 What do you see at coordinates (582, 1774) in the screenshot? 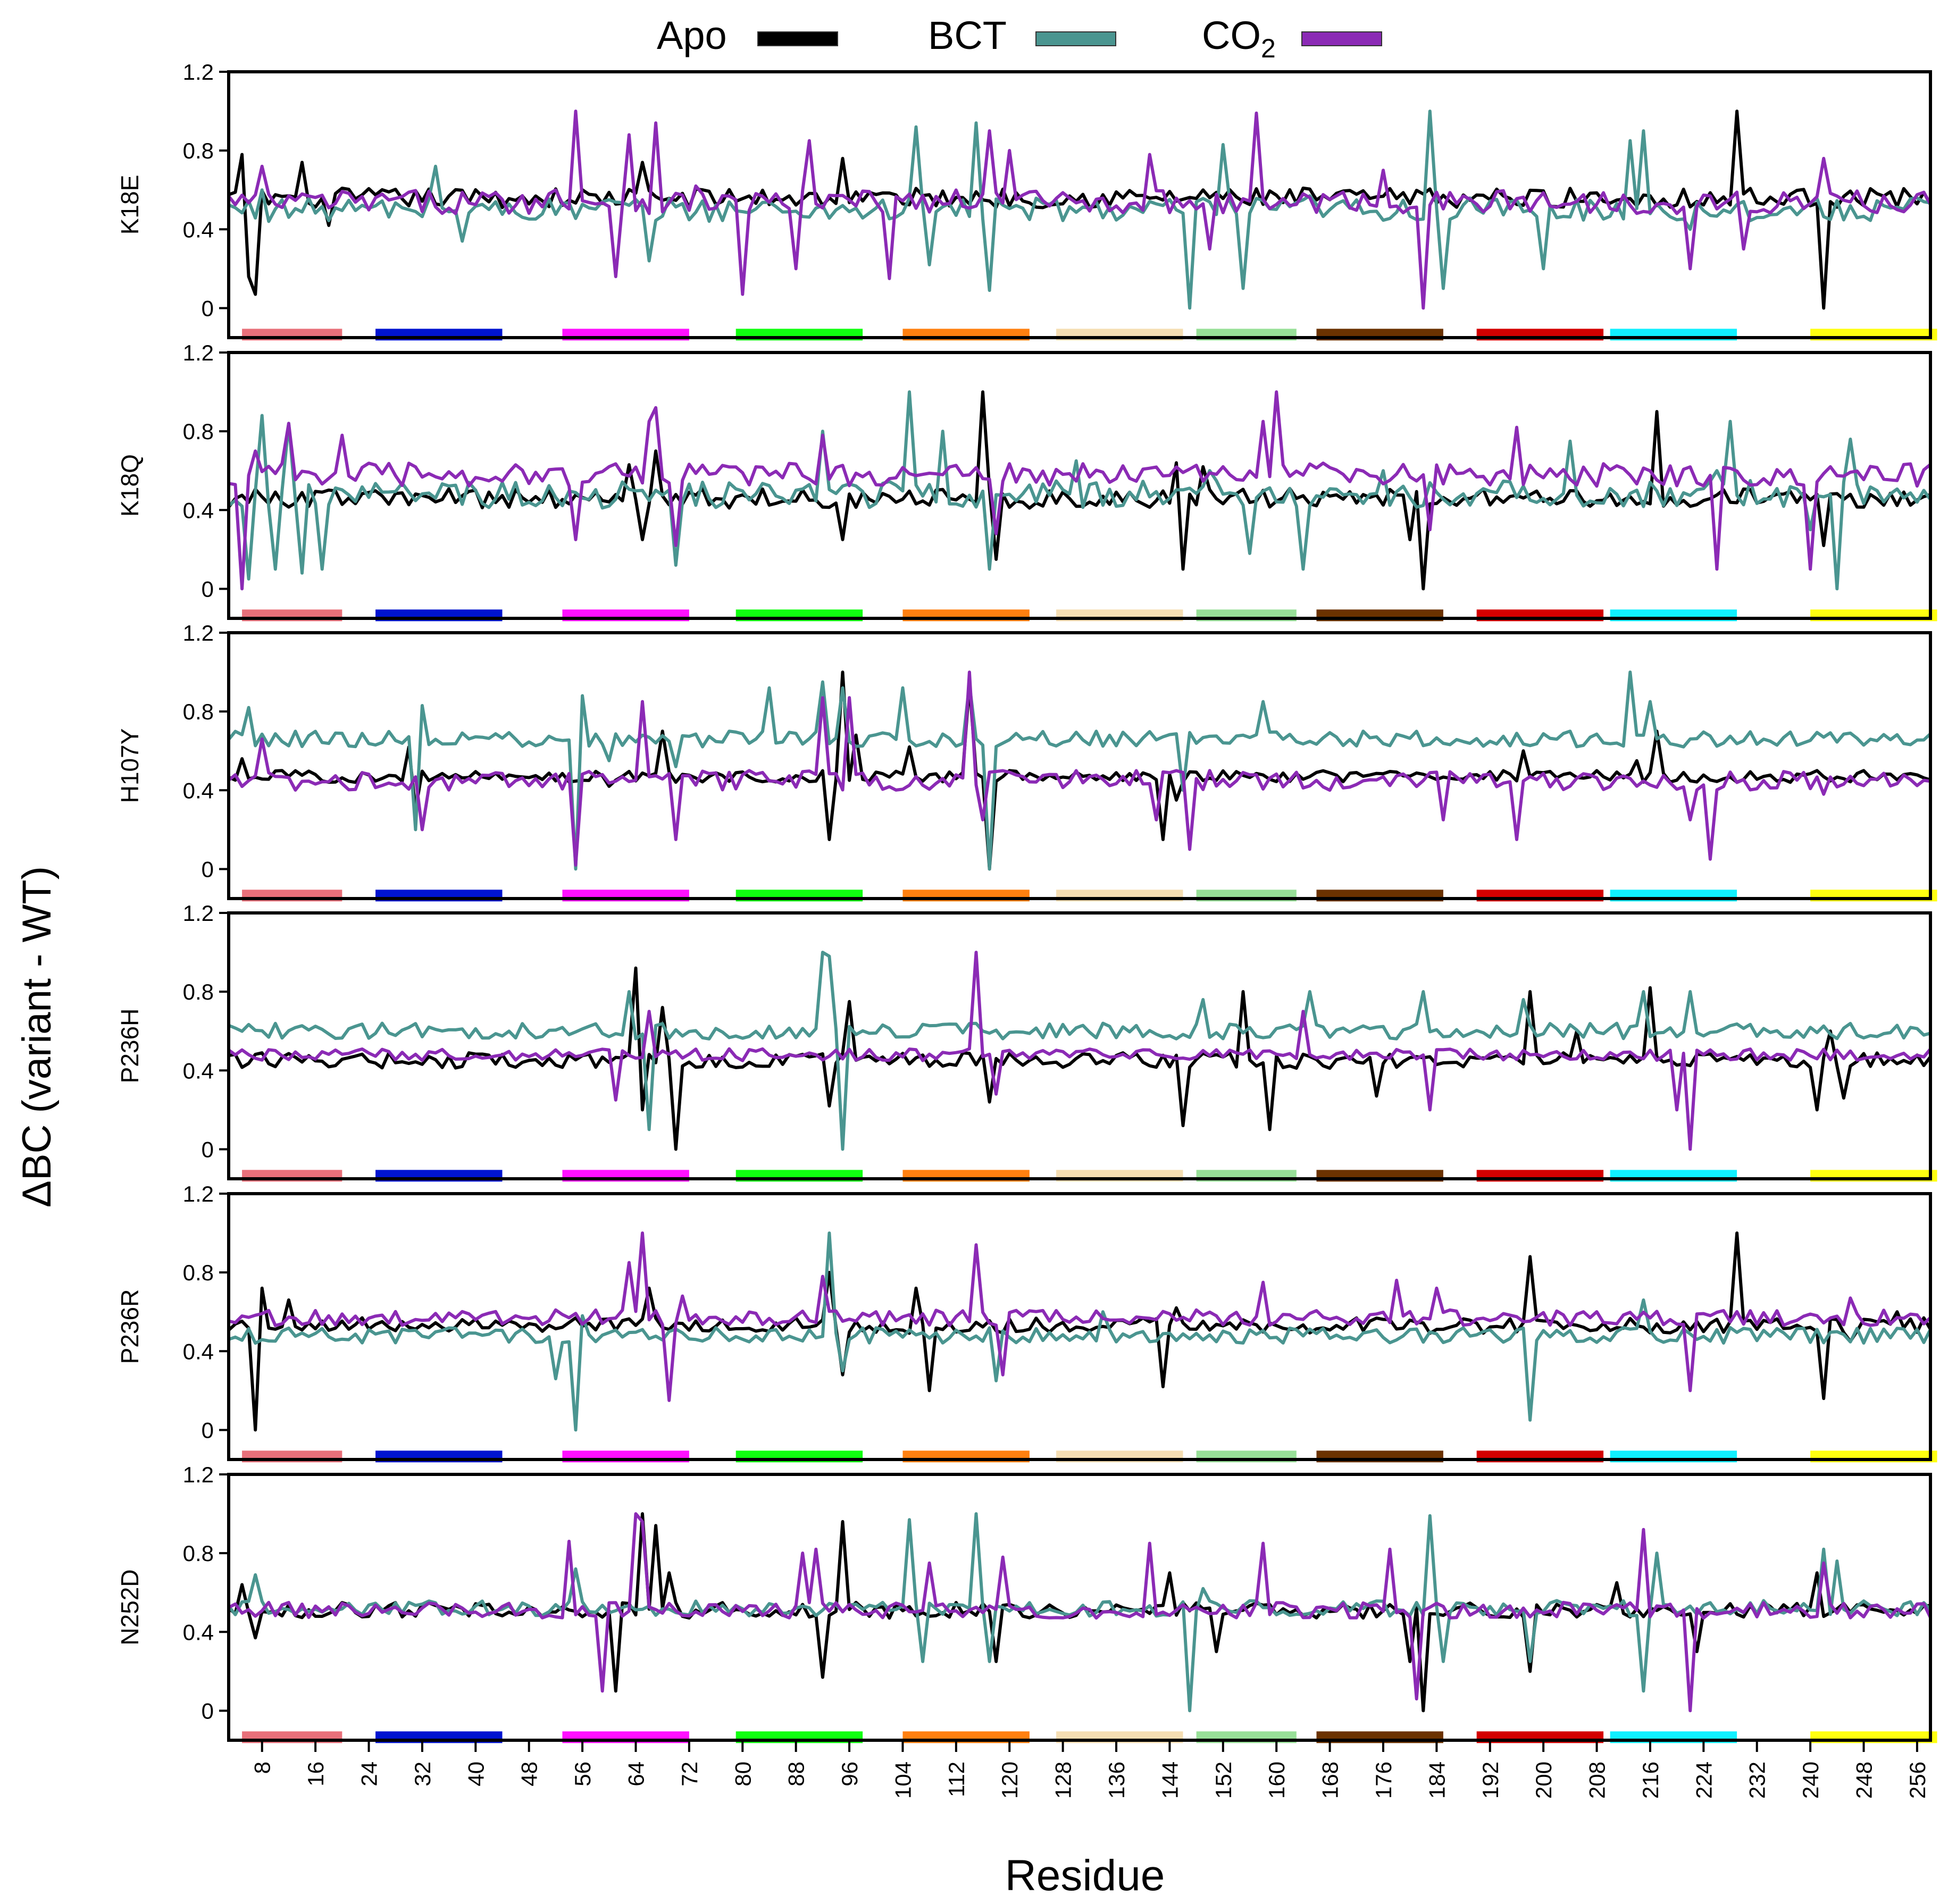
I see `x-tick-label: 56` at bounding box center [582, 1774].